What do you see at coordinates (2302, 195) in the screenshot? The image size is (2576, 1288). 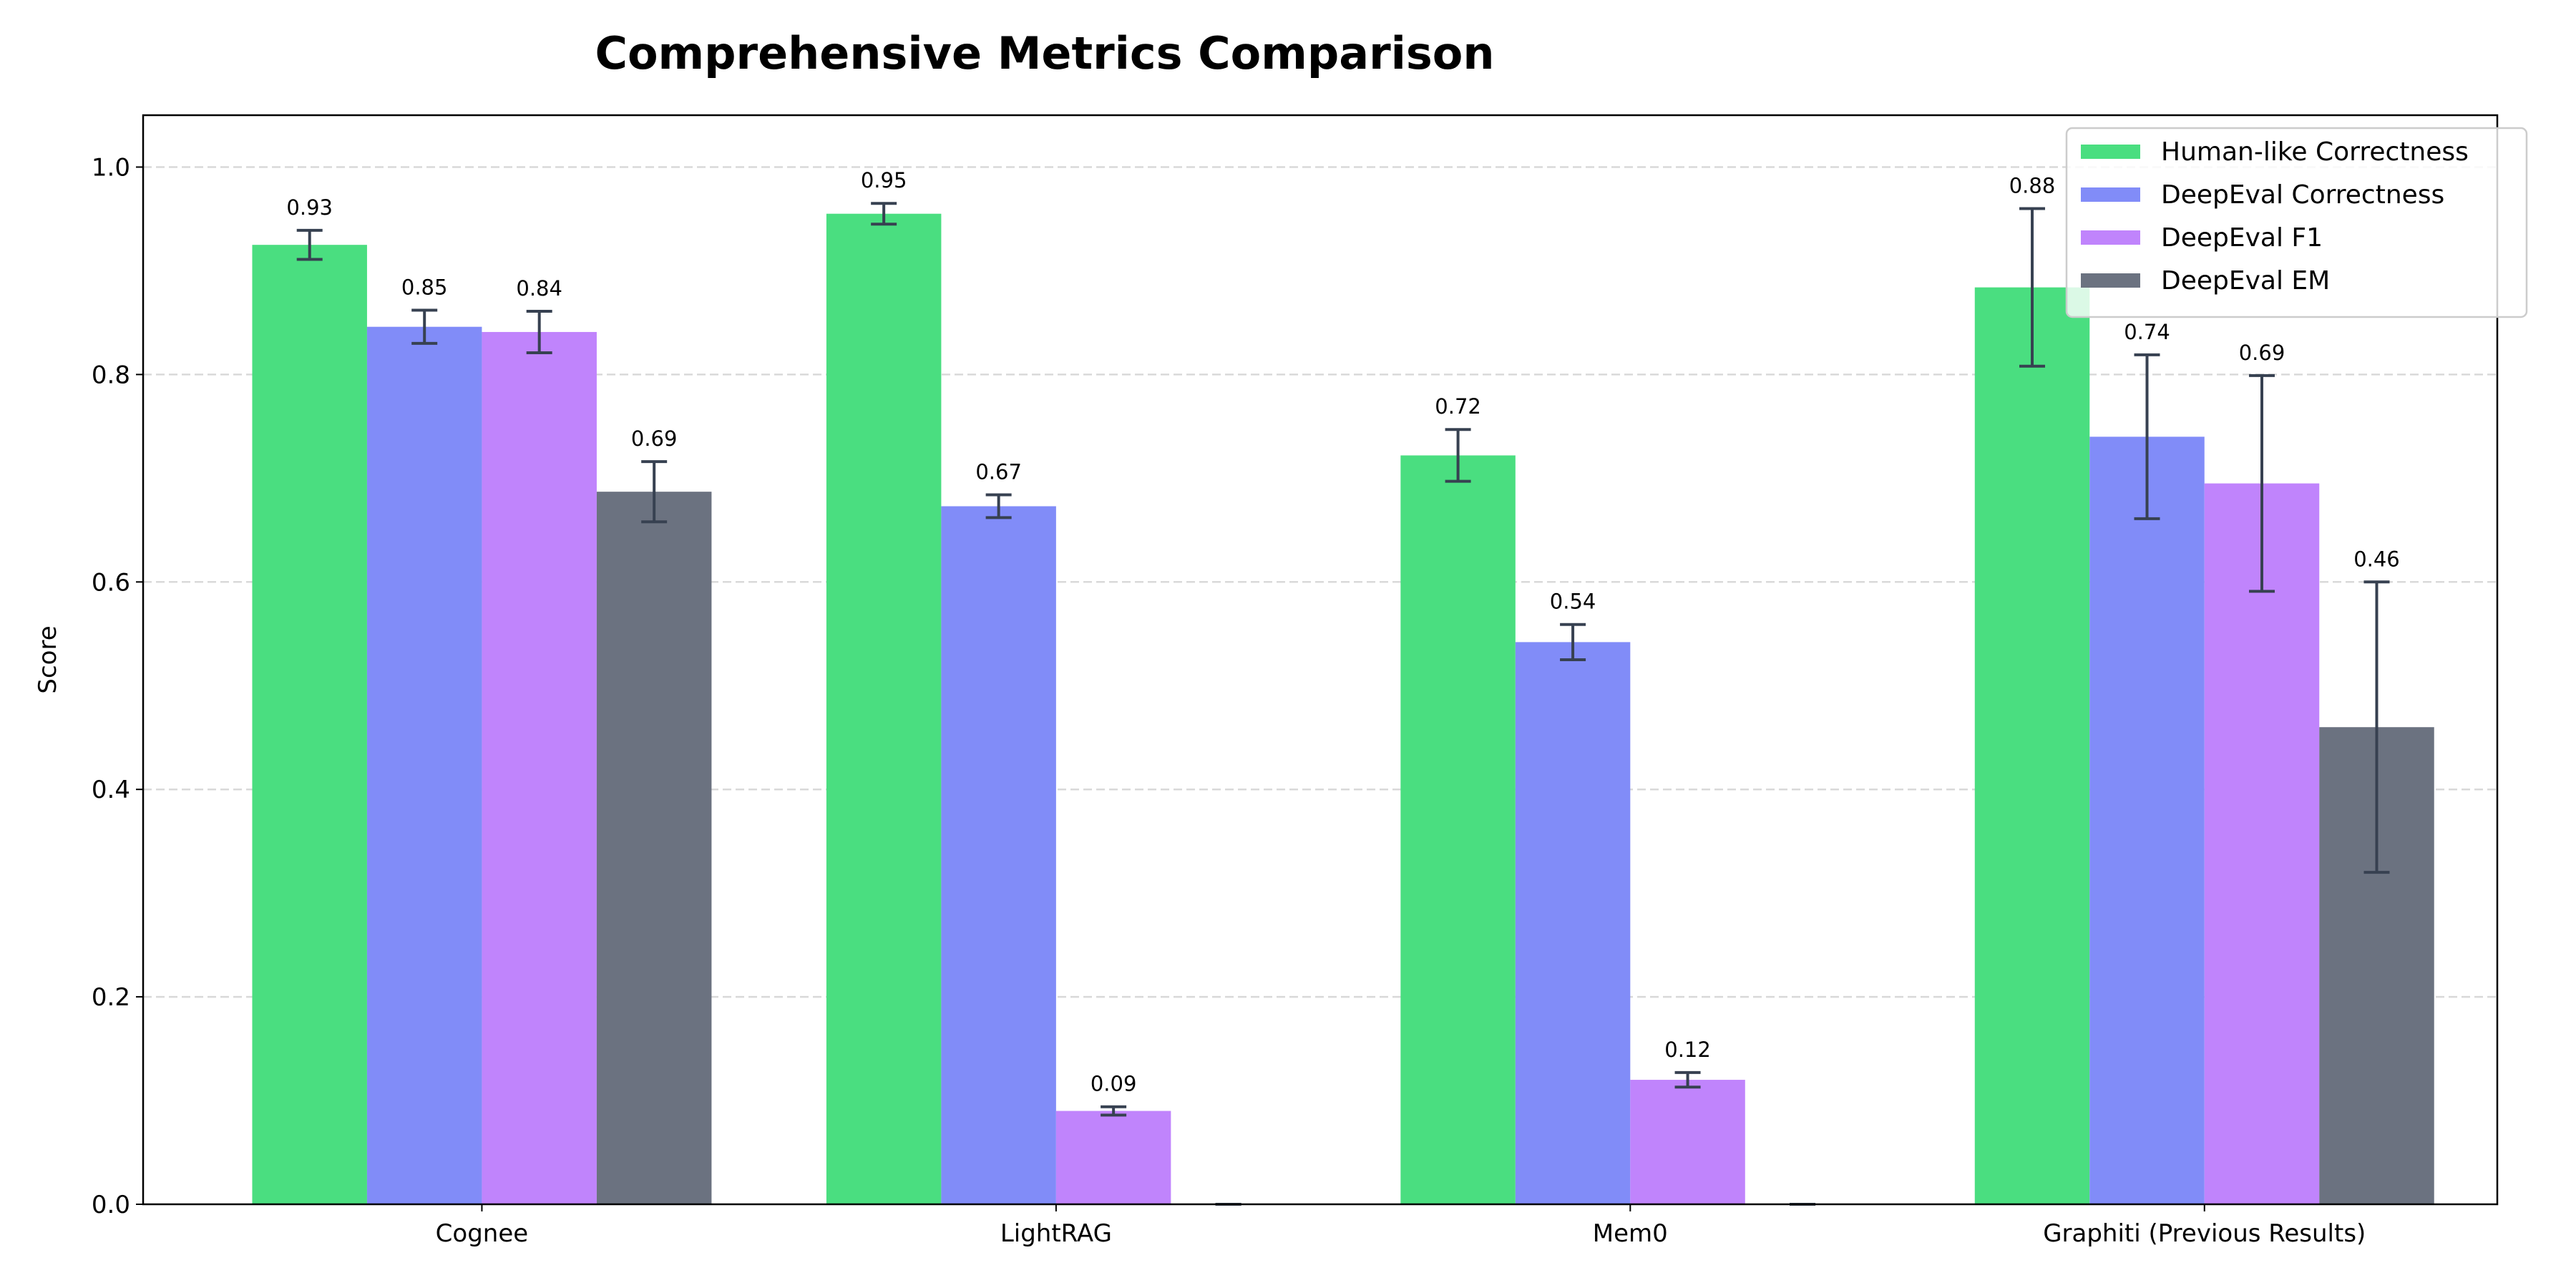 I see `legend-label: DeepEval Correctness` at bounding box center [2302, 195].